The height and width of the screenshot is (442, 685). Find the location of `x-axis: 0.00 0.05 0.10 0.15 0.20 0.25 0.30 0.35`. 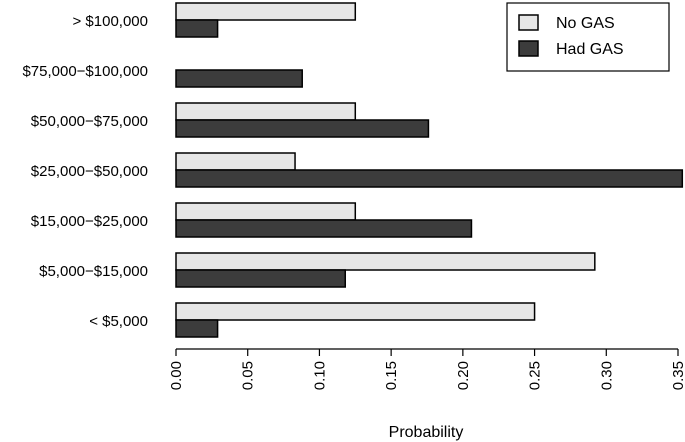

x-axis: 0.00 0.05 0.10 0.15 0.20 0.25 0.30 0.35 is located at coordinates (426, 369).